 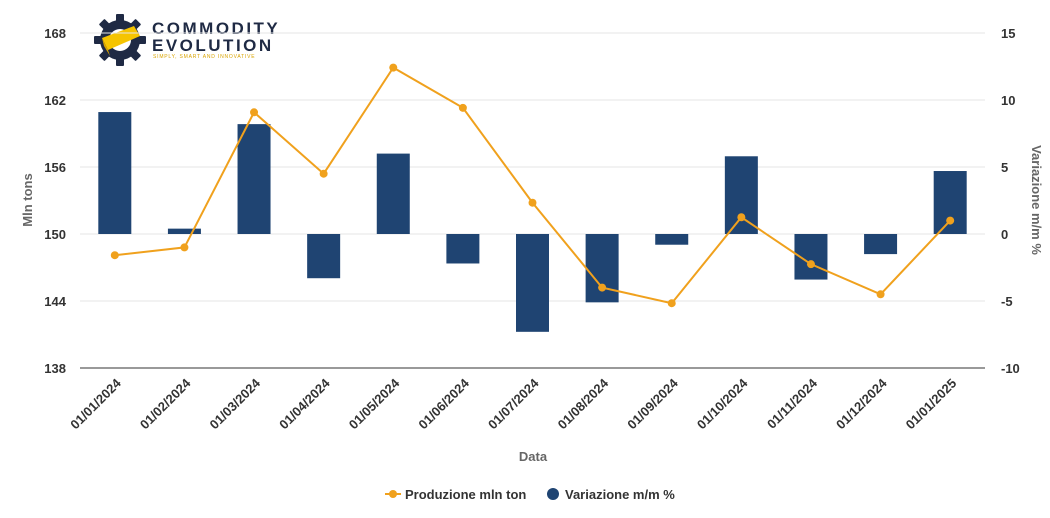 What do you see at coordinates (553, 494) in the screenshot?
I see `legend-bar-marker` at bounding box center [553, 494].